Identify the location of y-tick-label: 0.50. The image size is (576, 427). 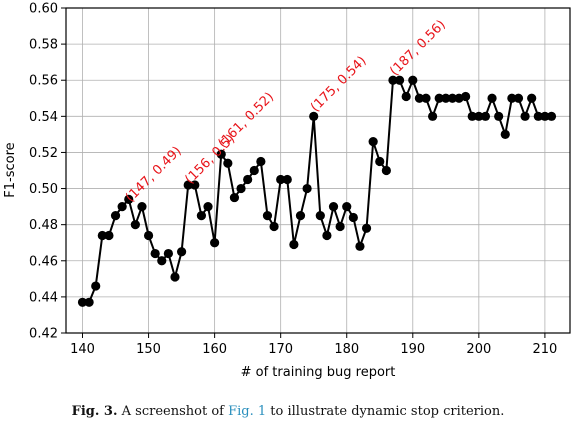
(43, 189).